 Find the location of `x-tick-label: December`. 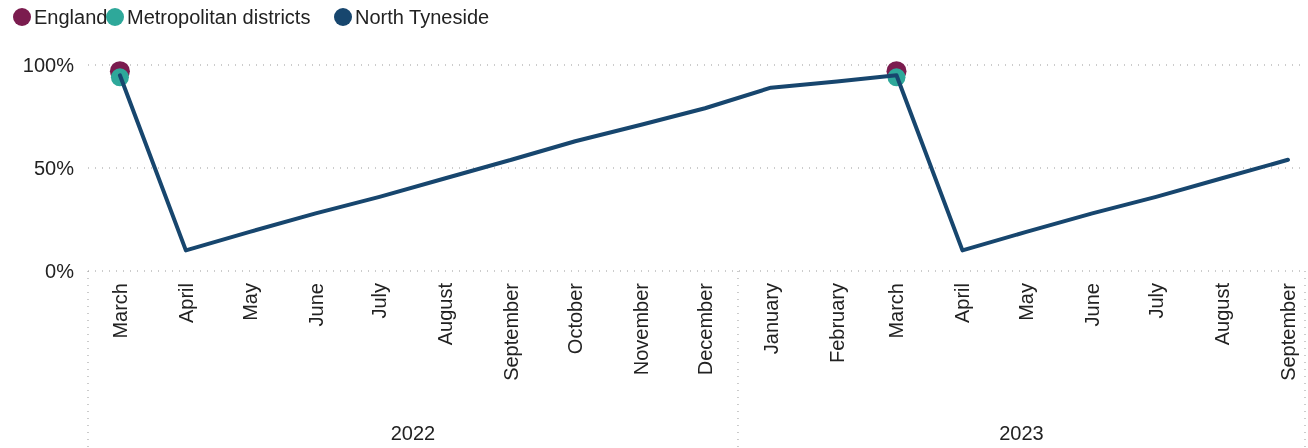

x-tick-label: December is located at coordinates (705, 329).